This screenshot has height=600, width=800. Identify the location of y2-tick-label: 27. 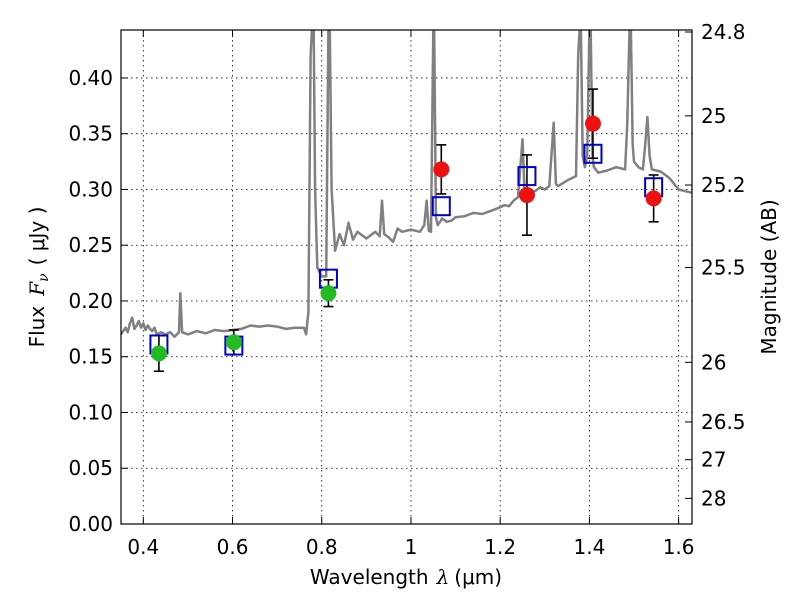
(713, 460).